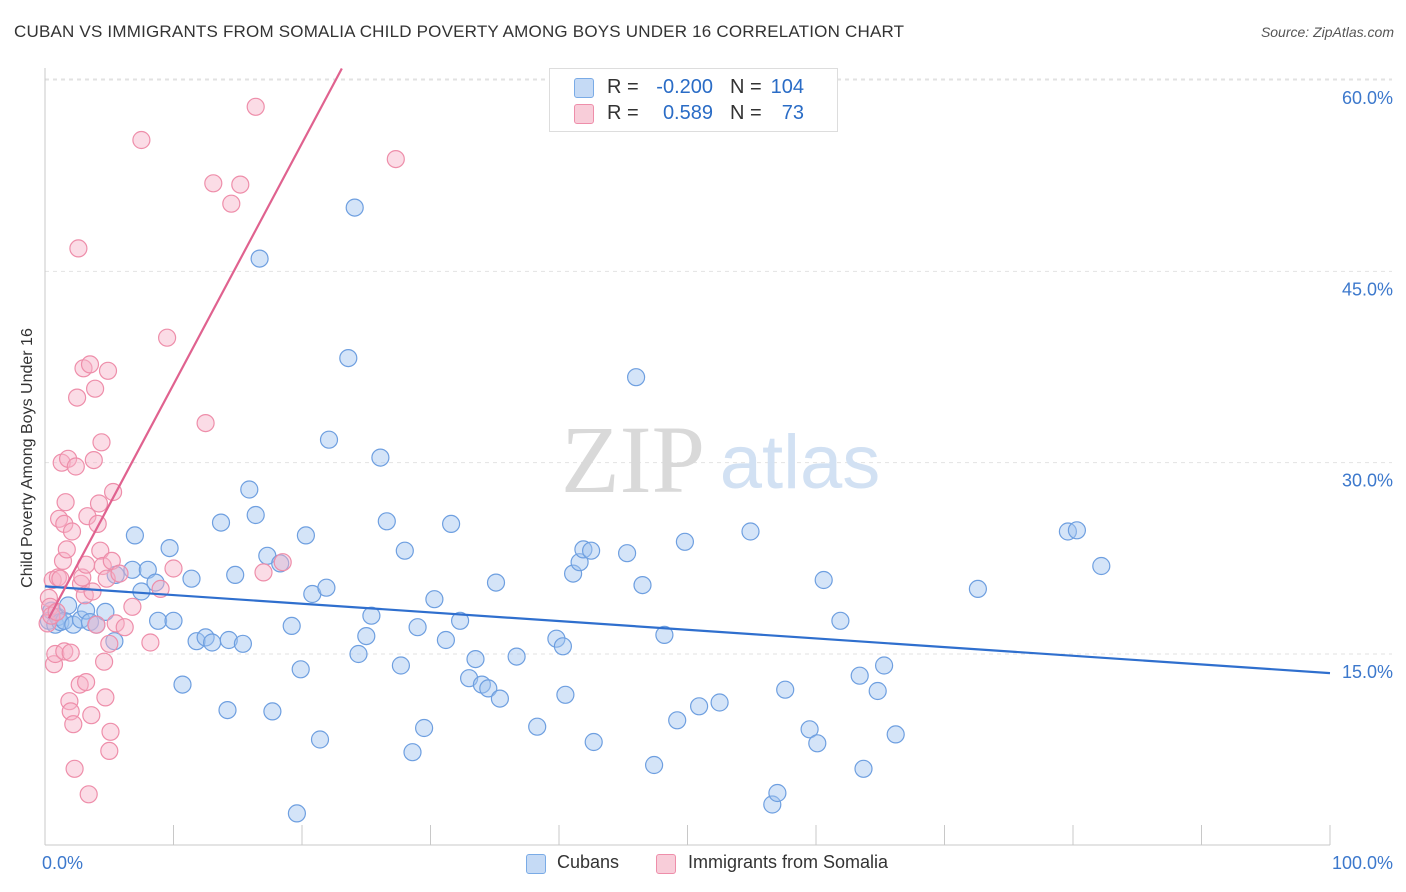  Describe the element at coordinates (195, 343) in the screenshot. I see `somalia-trend-line` at that location.